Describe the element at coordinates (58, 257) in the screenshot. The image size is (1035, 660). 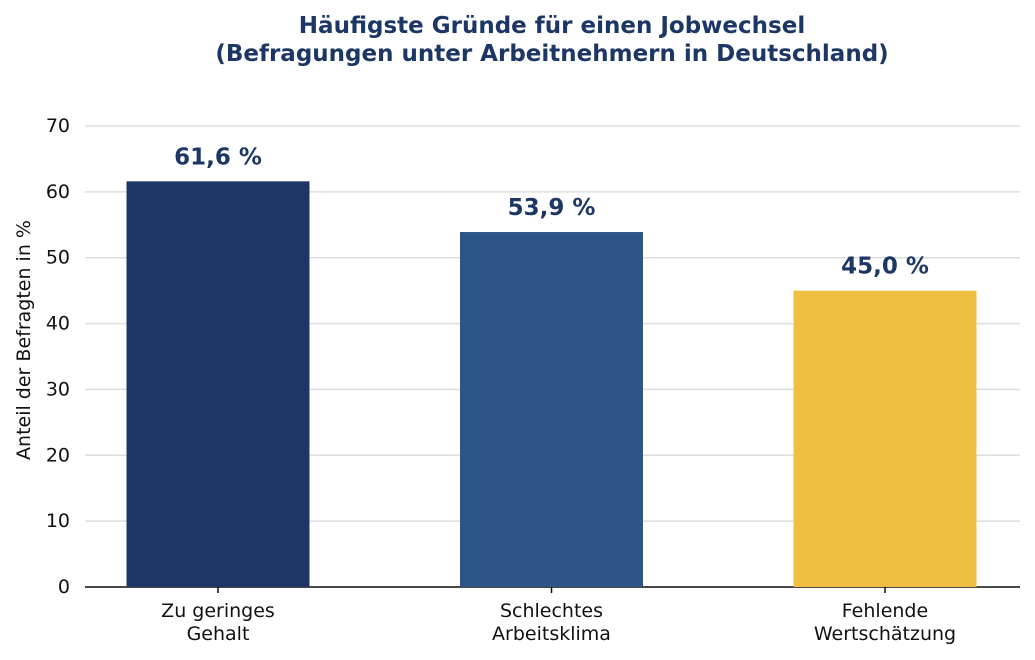
I see `y-tick-label: 50` at that location.